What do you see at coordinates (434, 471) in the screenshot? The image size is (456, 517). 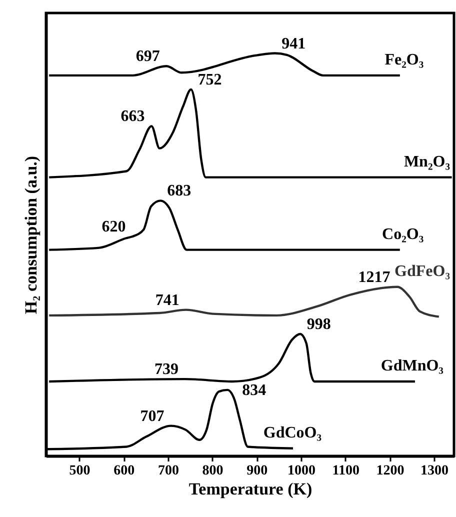 I see `x-tick-label: 1300` at bounding box center [434, 471].